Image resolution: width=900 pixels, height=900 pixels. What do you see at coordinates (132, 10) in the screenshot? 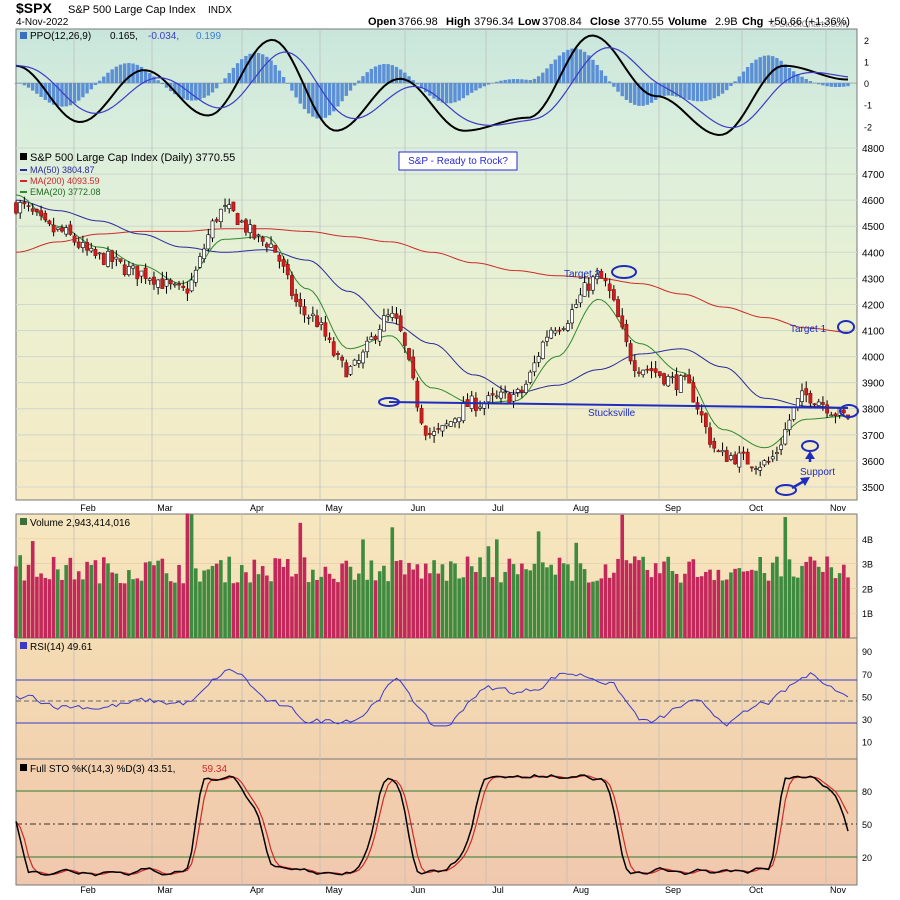
I see `security-name: S&P 500 Large Cap Index` at bounding box center [132, 10].